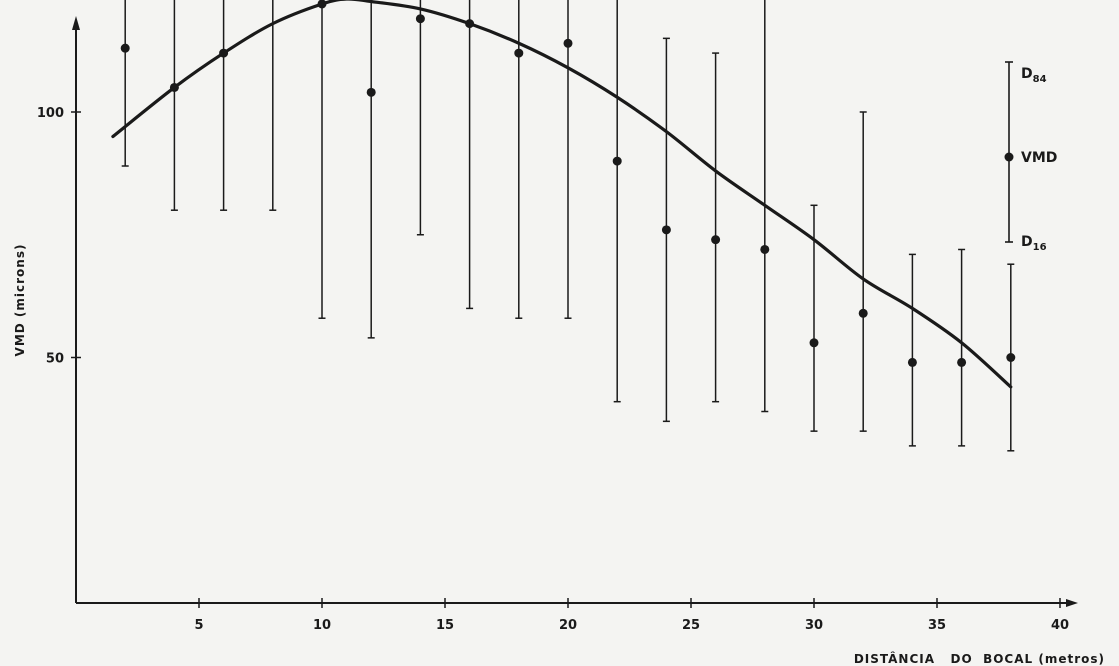  I want to click on x-tick-label: 40, so click(1060, 625).